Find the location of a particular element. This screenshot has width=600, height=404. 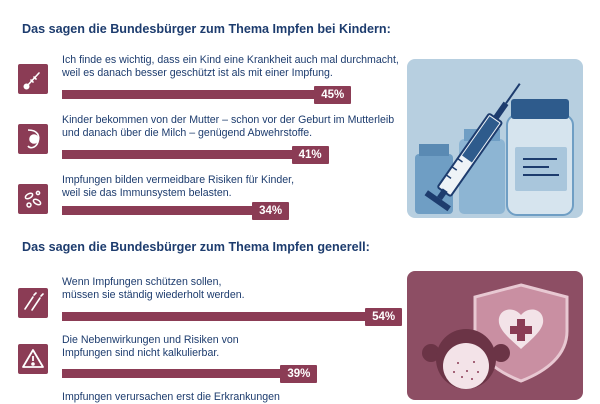

question-line: weil sie das Immunsystem belasten. is located at coordinates (147, 193).